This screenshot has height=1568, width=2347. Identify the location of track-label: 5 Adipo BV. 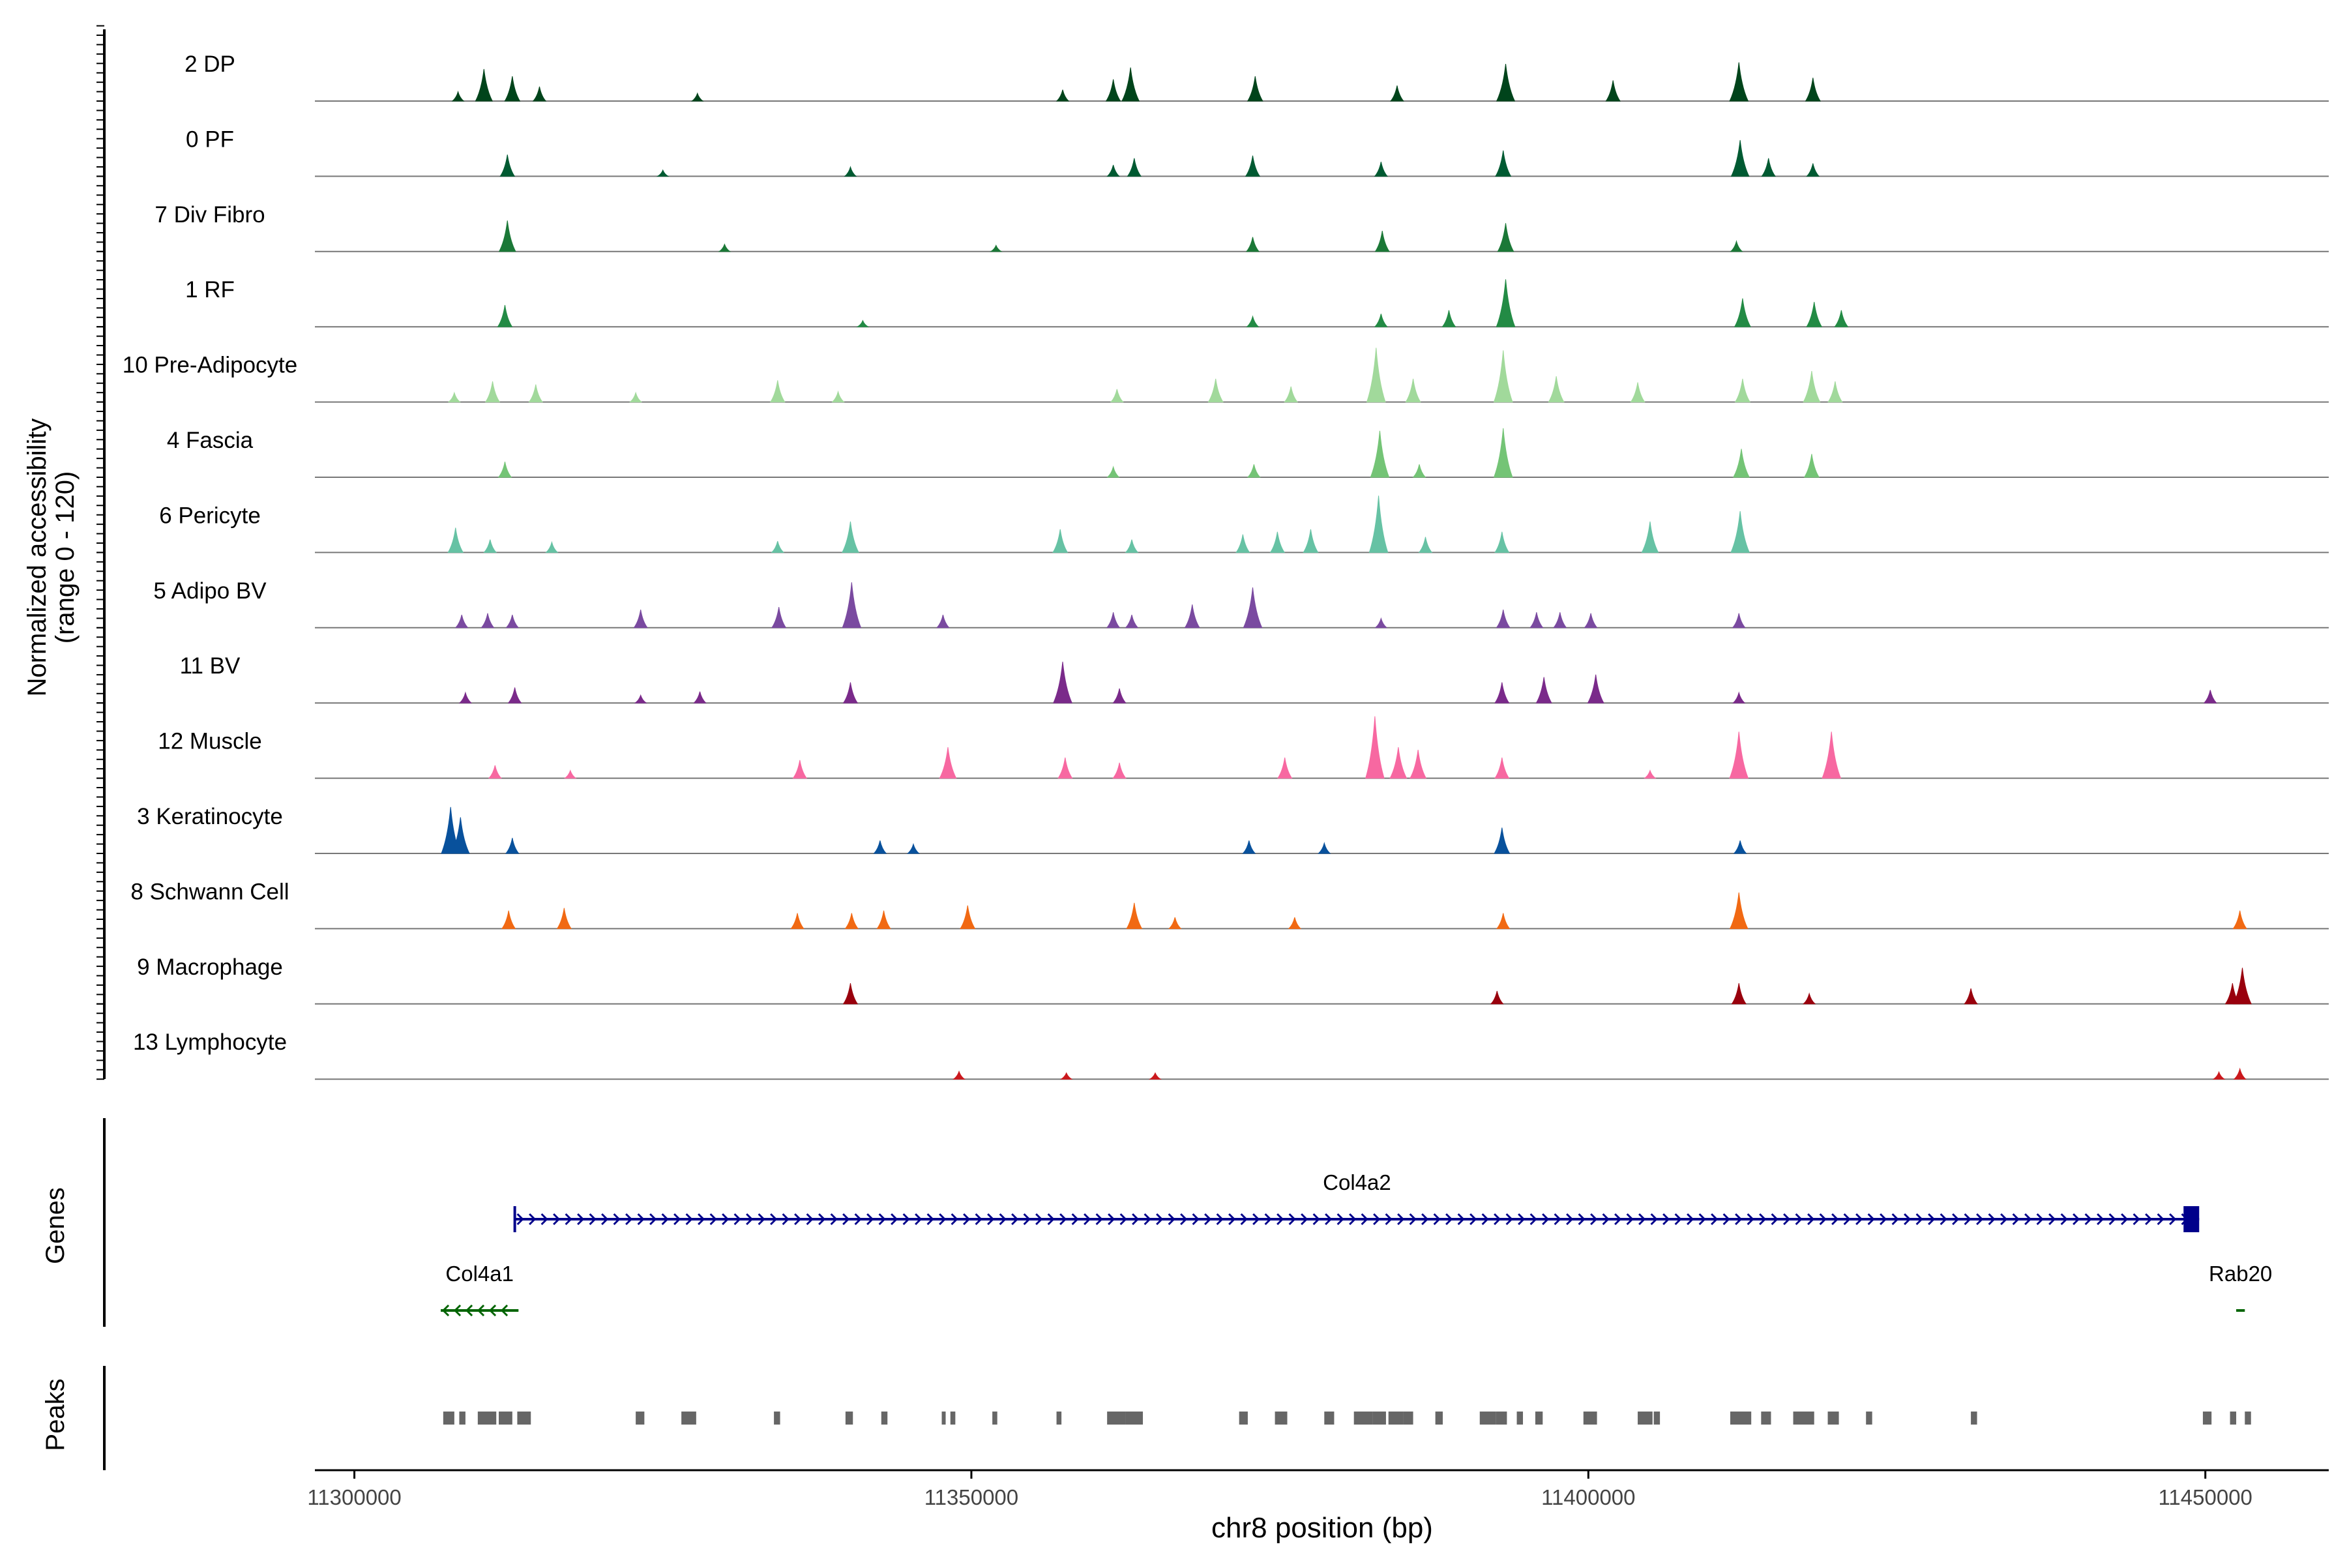
(210, 591).